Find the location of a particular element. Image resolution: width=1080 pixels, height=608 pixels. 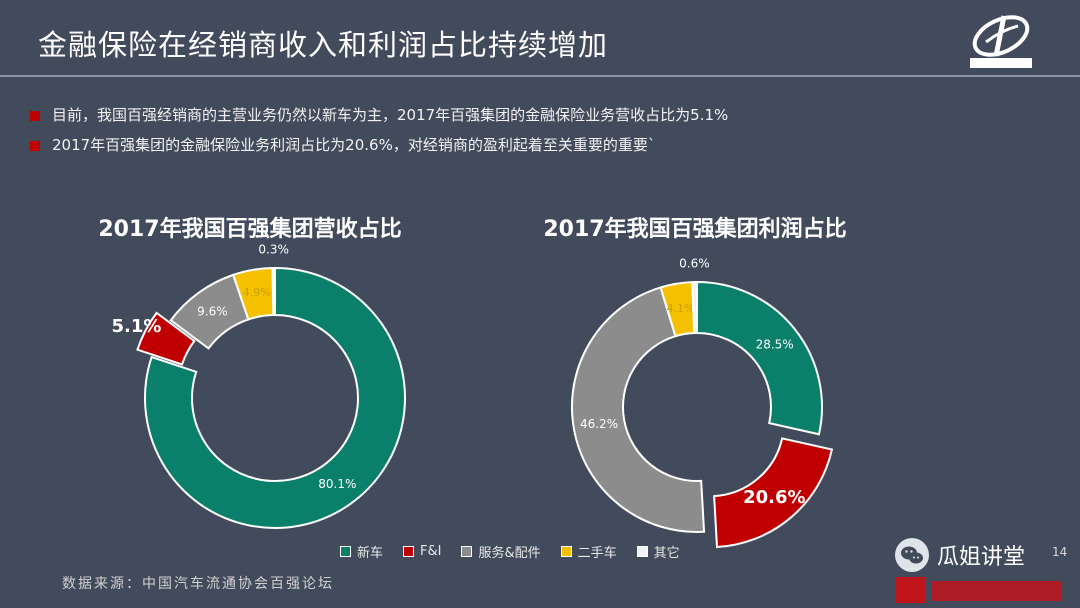

data-label-other-chart1: 0.3% is located at coordinates (273, 250).